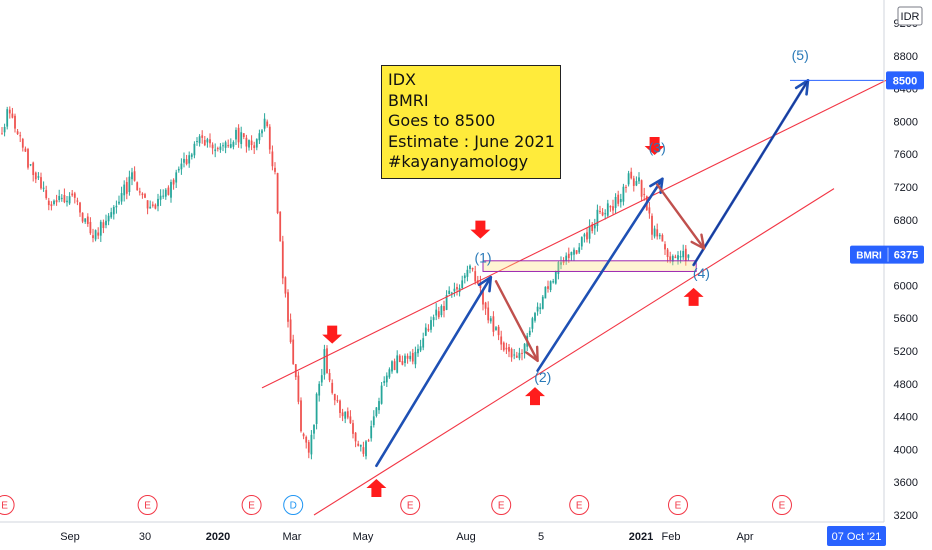 The image size is (932, 550). What do you see at coordinates (145, 537) in the screenshot?
I see `time-tick-label: 30` at bounding box center [145, 537].